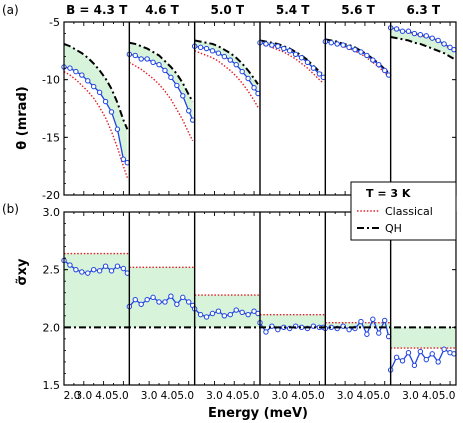  Describe the element at coordinates (52, 270) in the screenshot. I see `y-tick-label: 2.5` at that location.